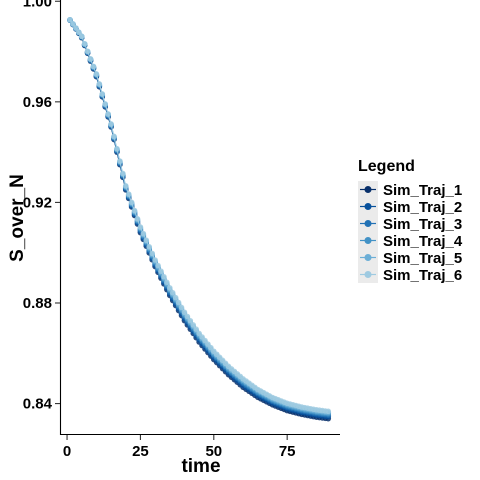 The width and height of the screenshot is (480, 480). What do you see at coordinates (287, 451) in the screenshot?
I see `x-tick-label: 75` at bounding box center [287, 451].